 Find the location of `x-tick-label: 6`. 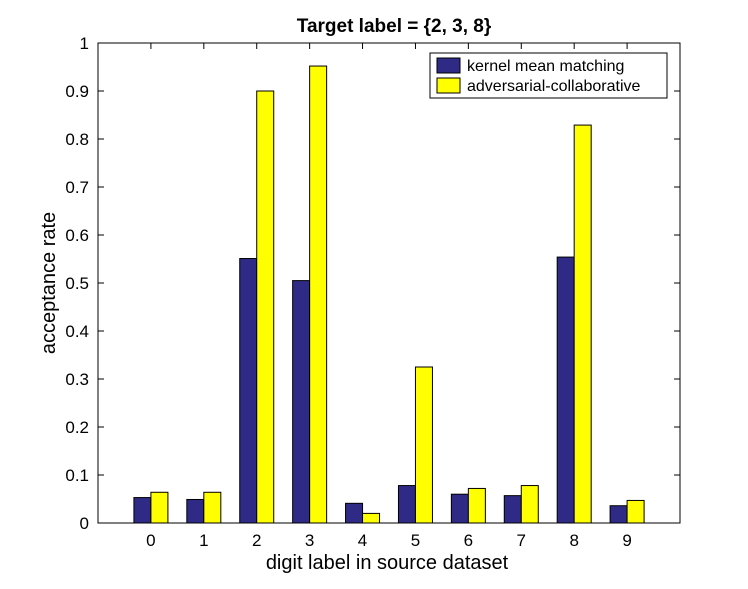

x-tick-label: 6 is located at coordinates (468, 540).